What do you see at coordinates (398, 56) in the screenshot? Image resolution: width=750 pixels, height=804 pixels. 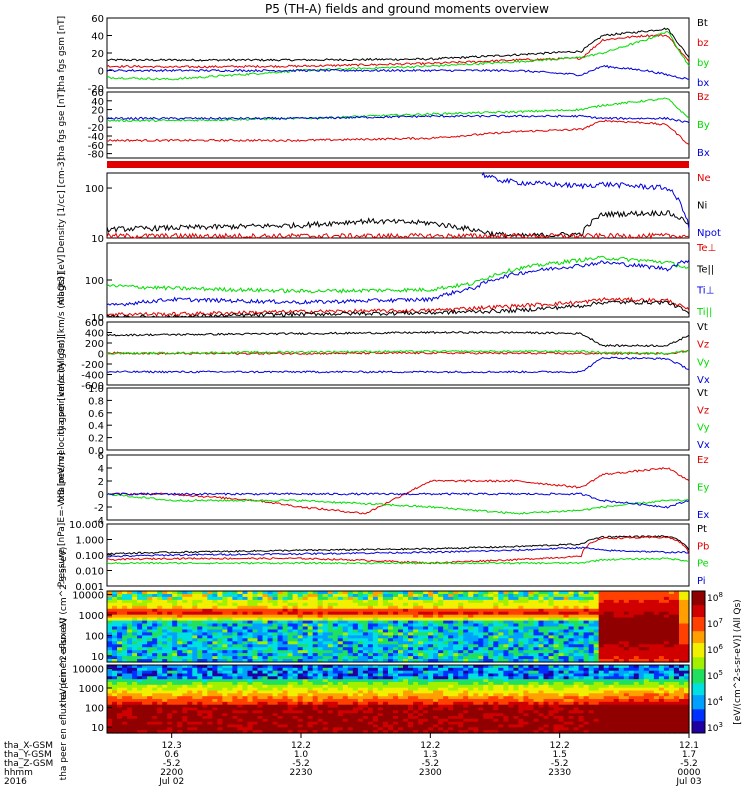 I see `series-by` at bounding box center [398, 56].